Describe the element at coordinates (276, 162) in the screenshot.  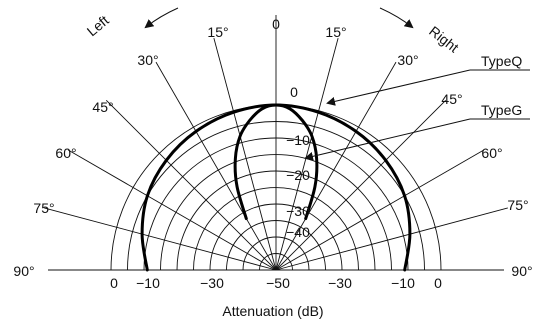
I see `series-curve-typeg` at that location.